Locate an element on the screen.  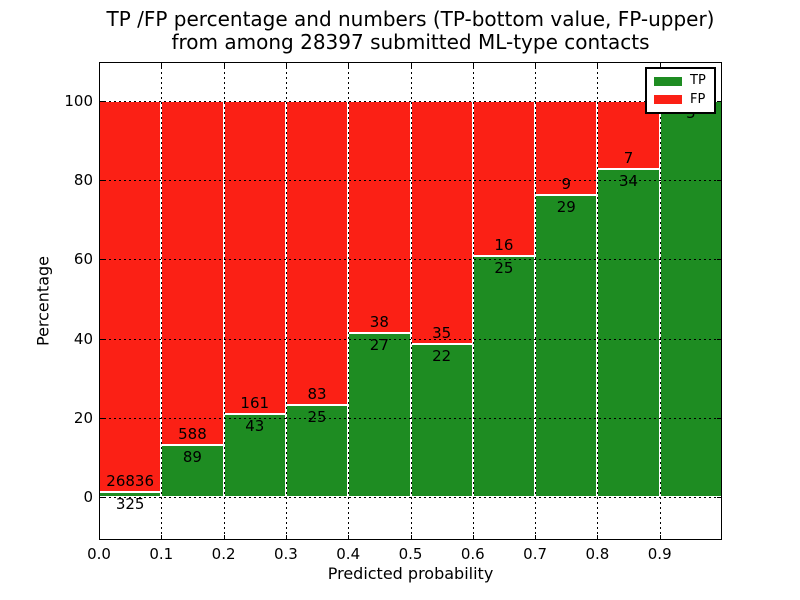
y-tick-label-0: 0 is located at coordinates (88, 497).